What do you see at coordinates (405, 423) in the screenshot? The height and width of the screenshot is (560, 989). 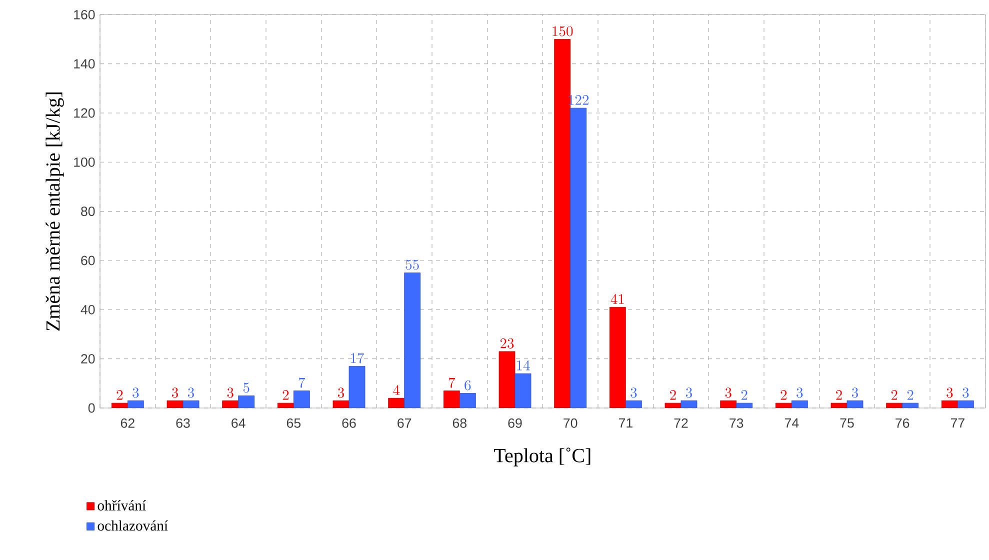 I see `x-tick-label: 67` at bounding box center [405, 423].